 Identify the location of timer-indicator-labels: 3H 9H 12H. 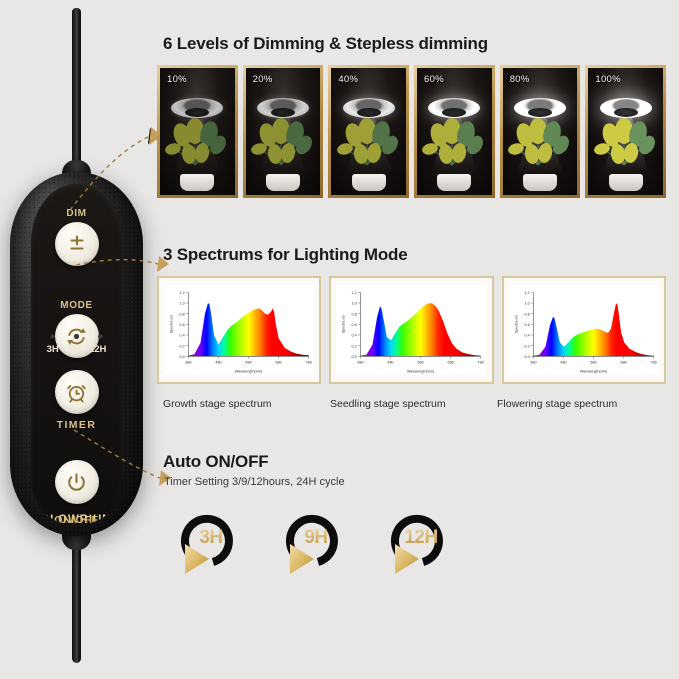
(76, 349).